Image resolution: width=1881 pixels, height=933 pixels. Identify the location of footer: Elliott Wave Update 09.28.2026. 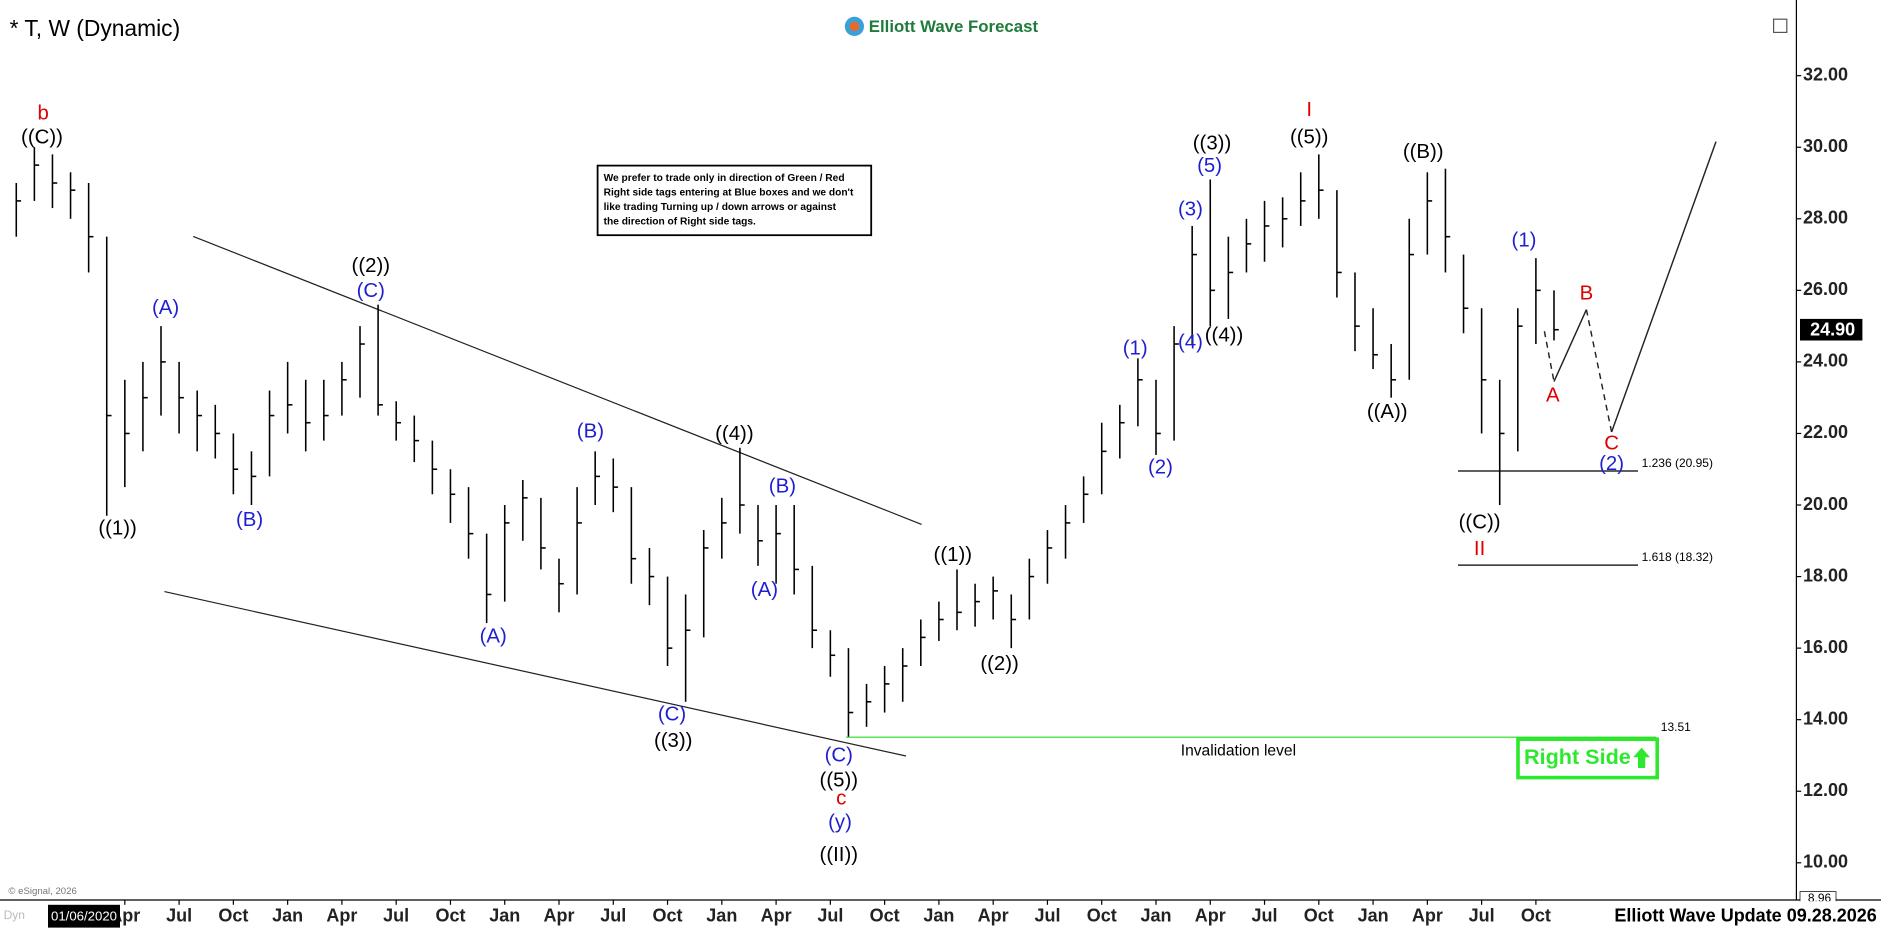
(1745, 916).